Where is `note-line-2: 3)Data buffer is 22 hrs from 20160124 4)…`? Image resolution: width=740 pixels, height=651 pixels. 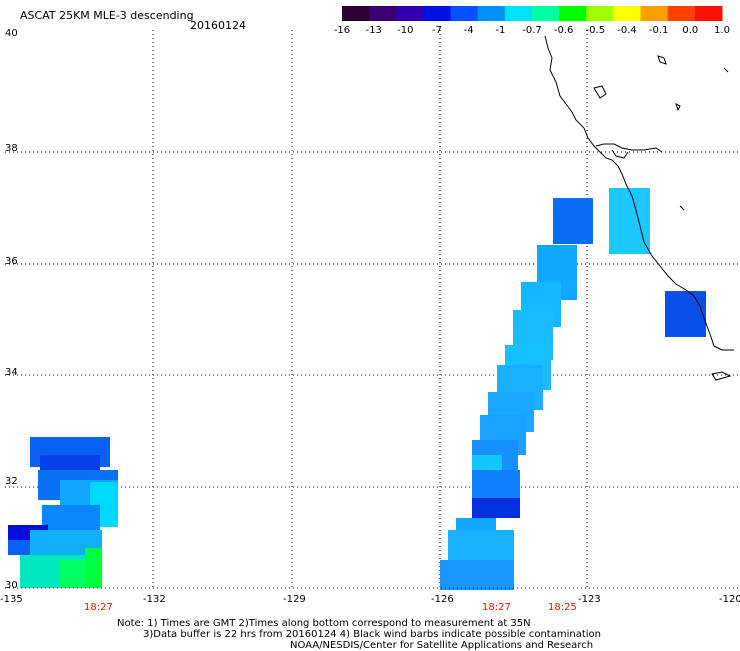 note-line-2: 3)Data buffer is 22 hrs from 20160124 4)… is located at coordinates (372, 634).